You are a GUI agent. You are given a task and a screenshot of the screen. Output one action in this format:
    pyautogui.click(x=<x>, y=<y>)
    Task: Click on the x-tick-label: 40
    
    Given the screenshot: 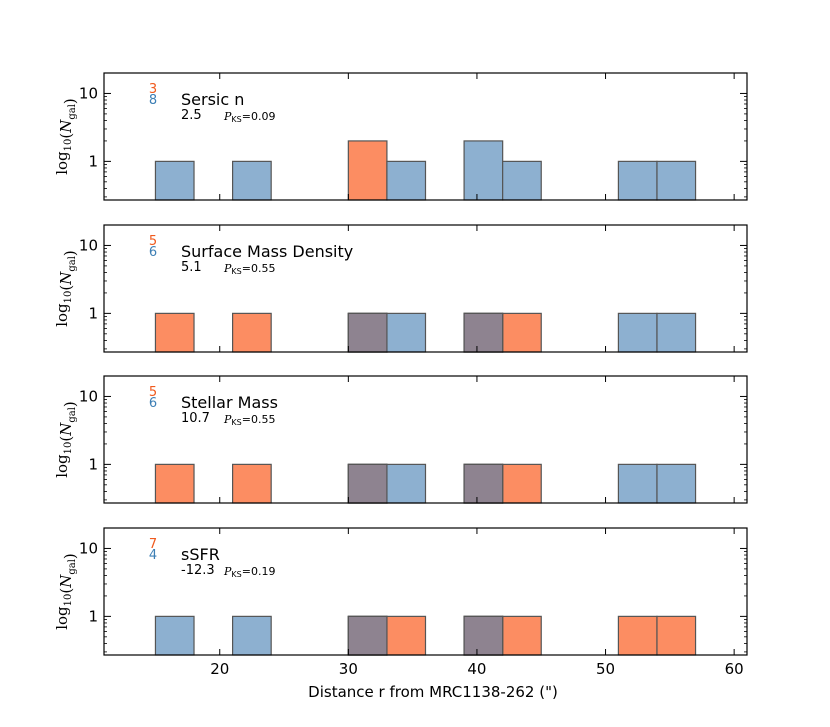 What is the action you would take?
    pyautogui.click(x=476, y=669)
    